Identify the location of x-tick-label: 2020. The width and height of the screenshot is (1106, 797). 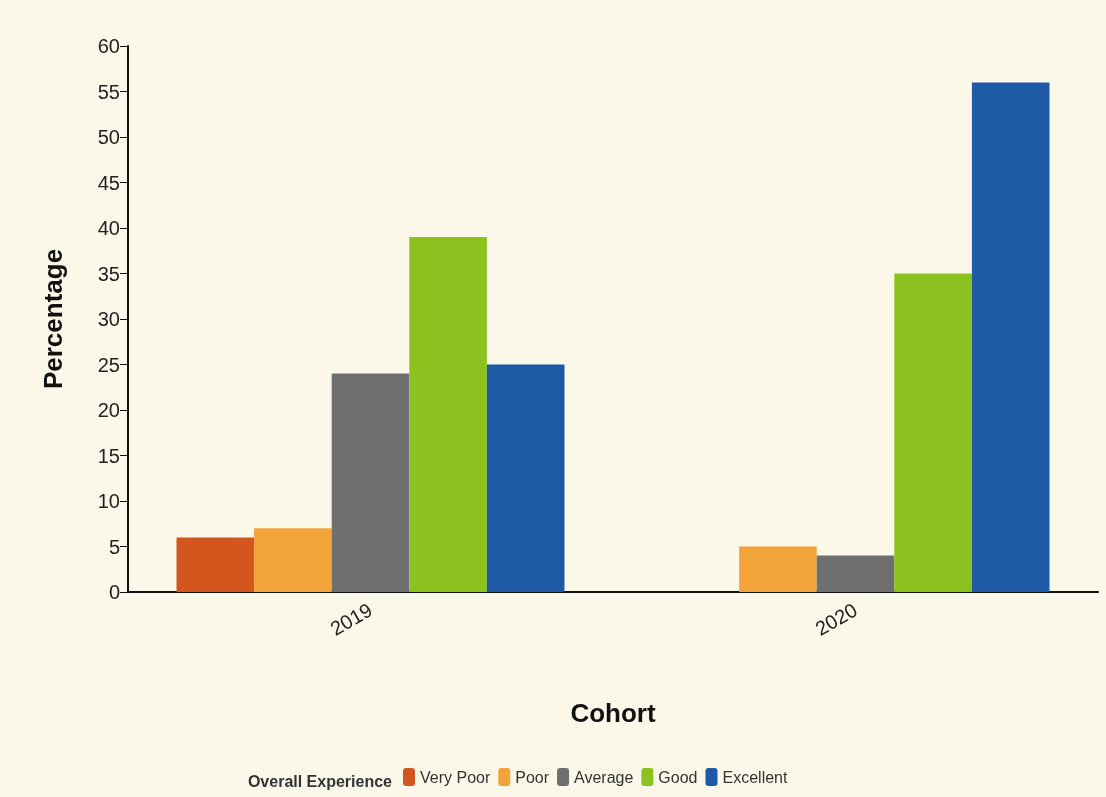
(836, 619).